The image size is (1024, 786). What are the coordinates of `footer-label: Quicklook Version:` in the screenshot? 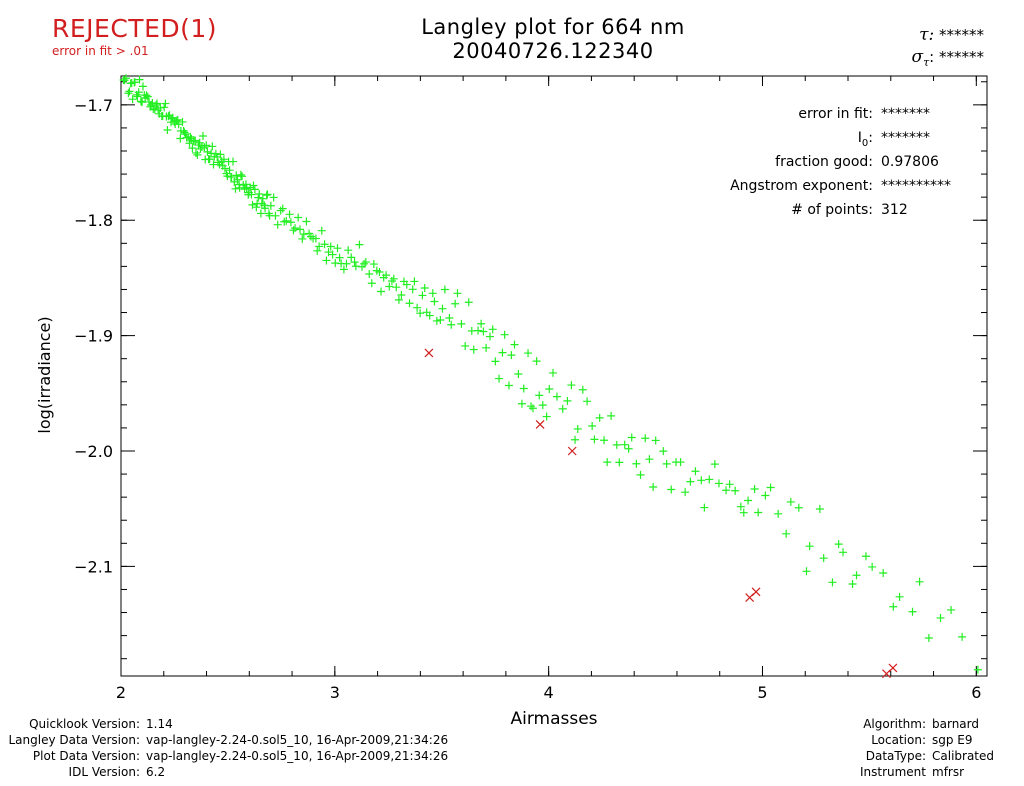 It's located at (84, 724).